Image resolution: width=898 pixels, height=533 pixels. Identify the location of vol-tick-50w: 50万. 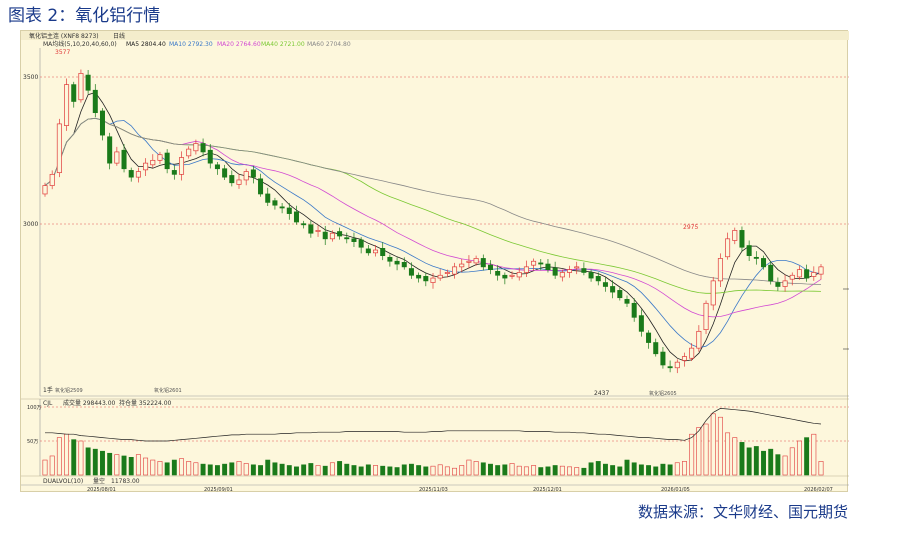
(32, 442).